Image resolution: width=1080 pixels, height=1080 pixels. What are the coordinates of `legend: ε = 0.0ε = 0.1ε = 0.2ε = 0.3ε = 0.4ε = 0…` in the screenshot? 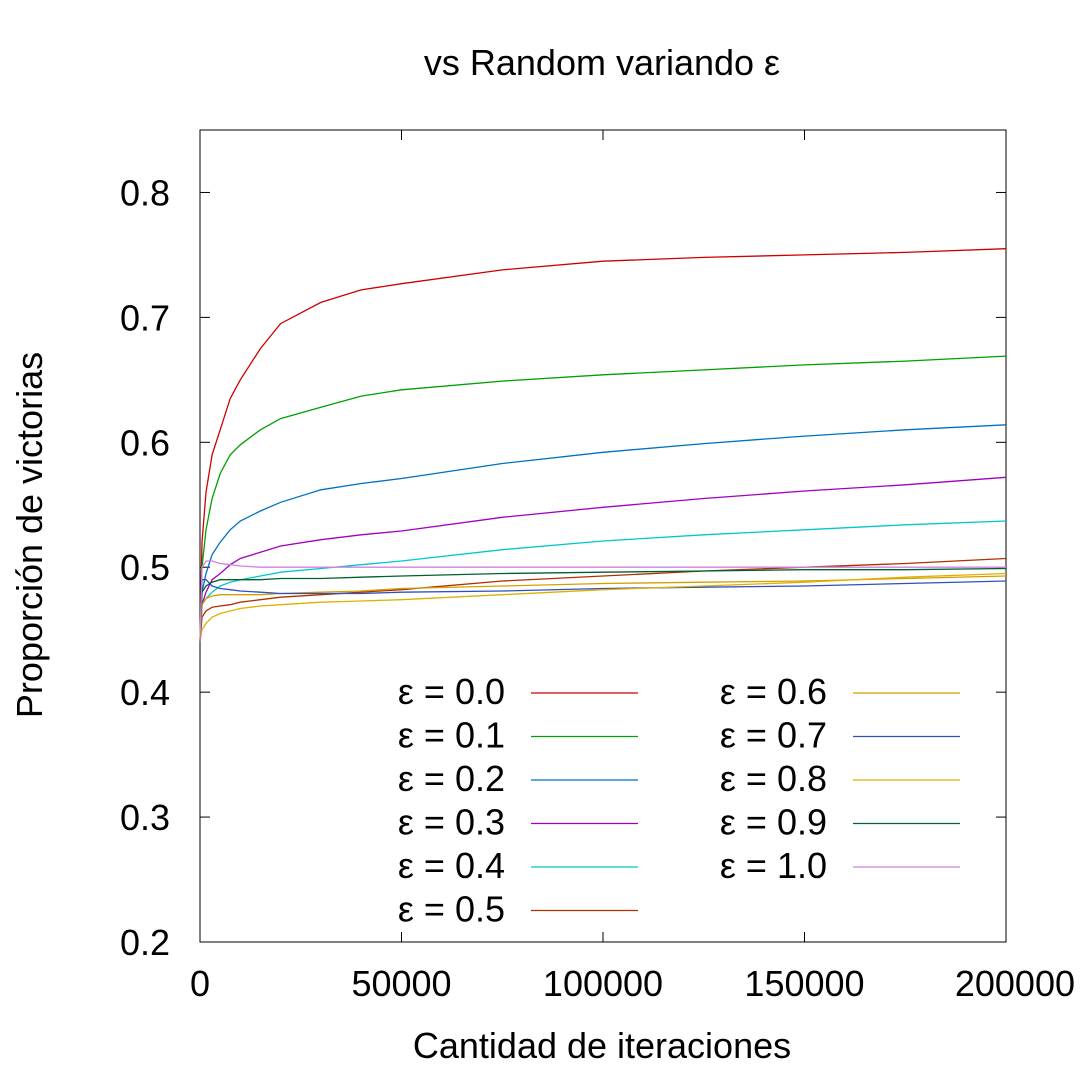 It's located at (679, 800).